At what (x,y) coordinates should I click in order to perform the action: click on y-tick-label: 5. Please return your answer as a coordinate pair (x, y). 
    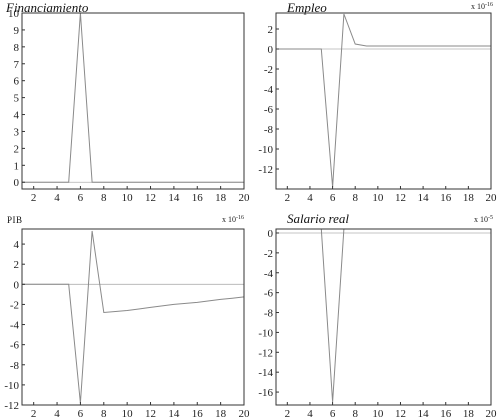
    Looking at the image, I should click on (17, 99).